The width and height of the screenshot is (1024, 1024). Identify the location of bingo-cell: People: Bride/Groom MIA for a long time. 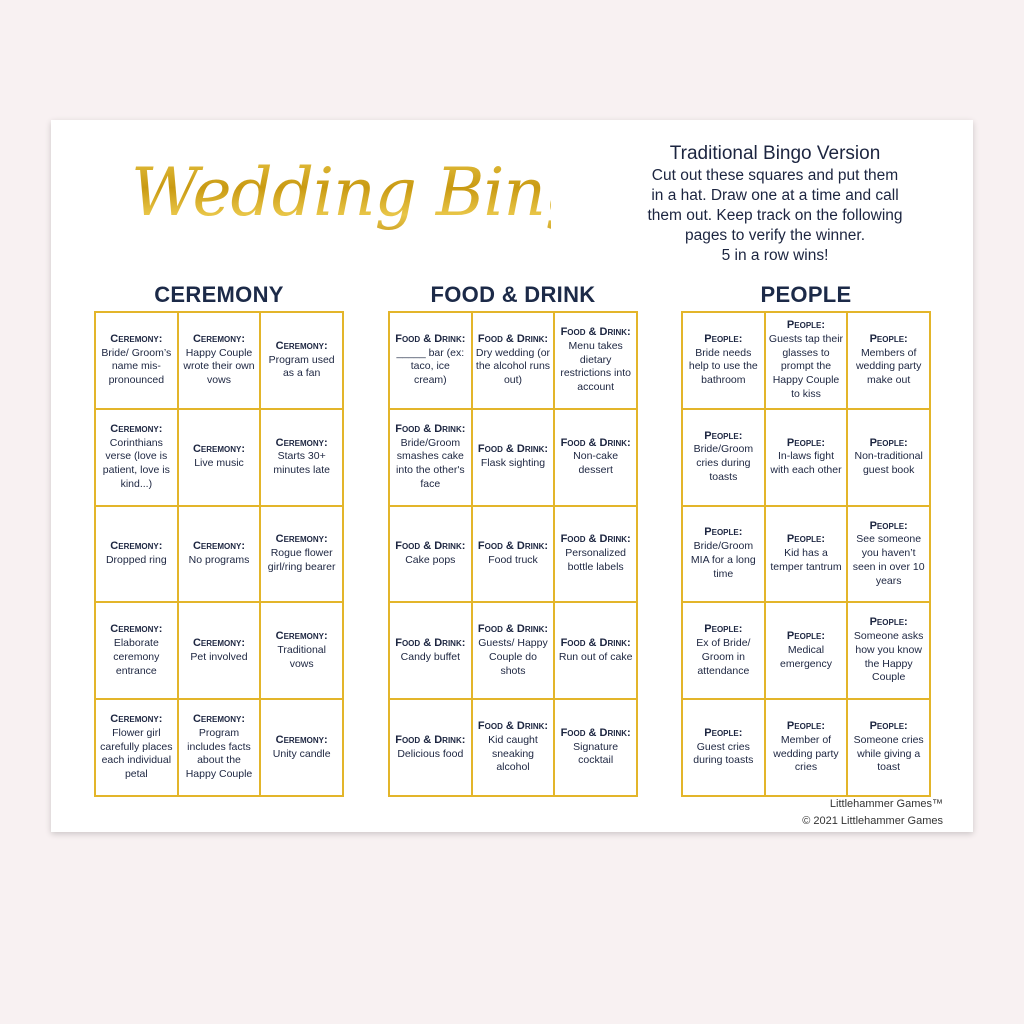
(723, 554).